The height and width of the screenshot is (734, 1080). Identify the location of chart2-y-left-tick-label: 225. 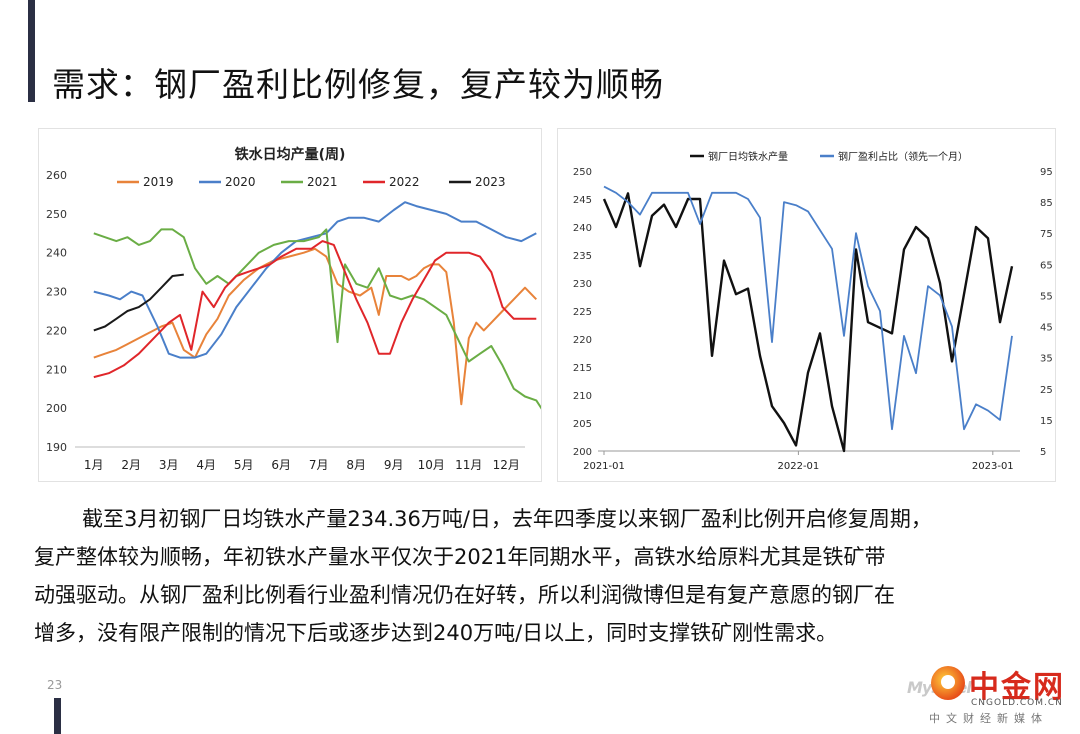
(582, 312).